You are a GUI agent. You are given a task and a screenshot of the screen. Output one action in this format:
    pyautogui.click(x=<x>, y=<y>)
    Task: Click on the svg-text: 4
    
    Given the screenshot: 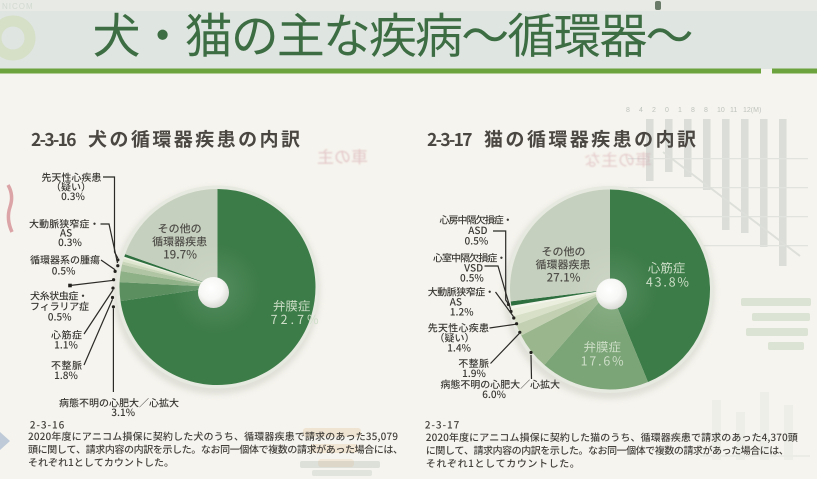 What is the action you would take?
    pyautogui.click(x=641, y=110)
    